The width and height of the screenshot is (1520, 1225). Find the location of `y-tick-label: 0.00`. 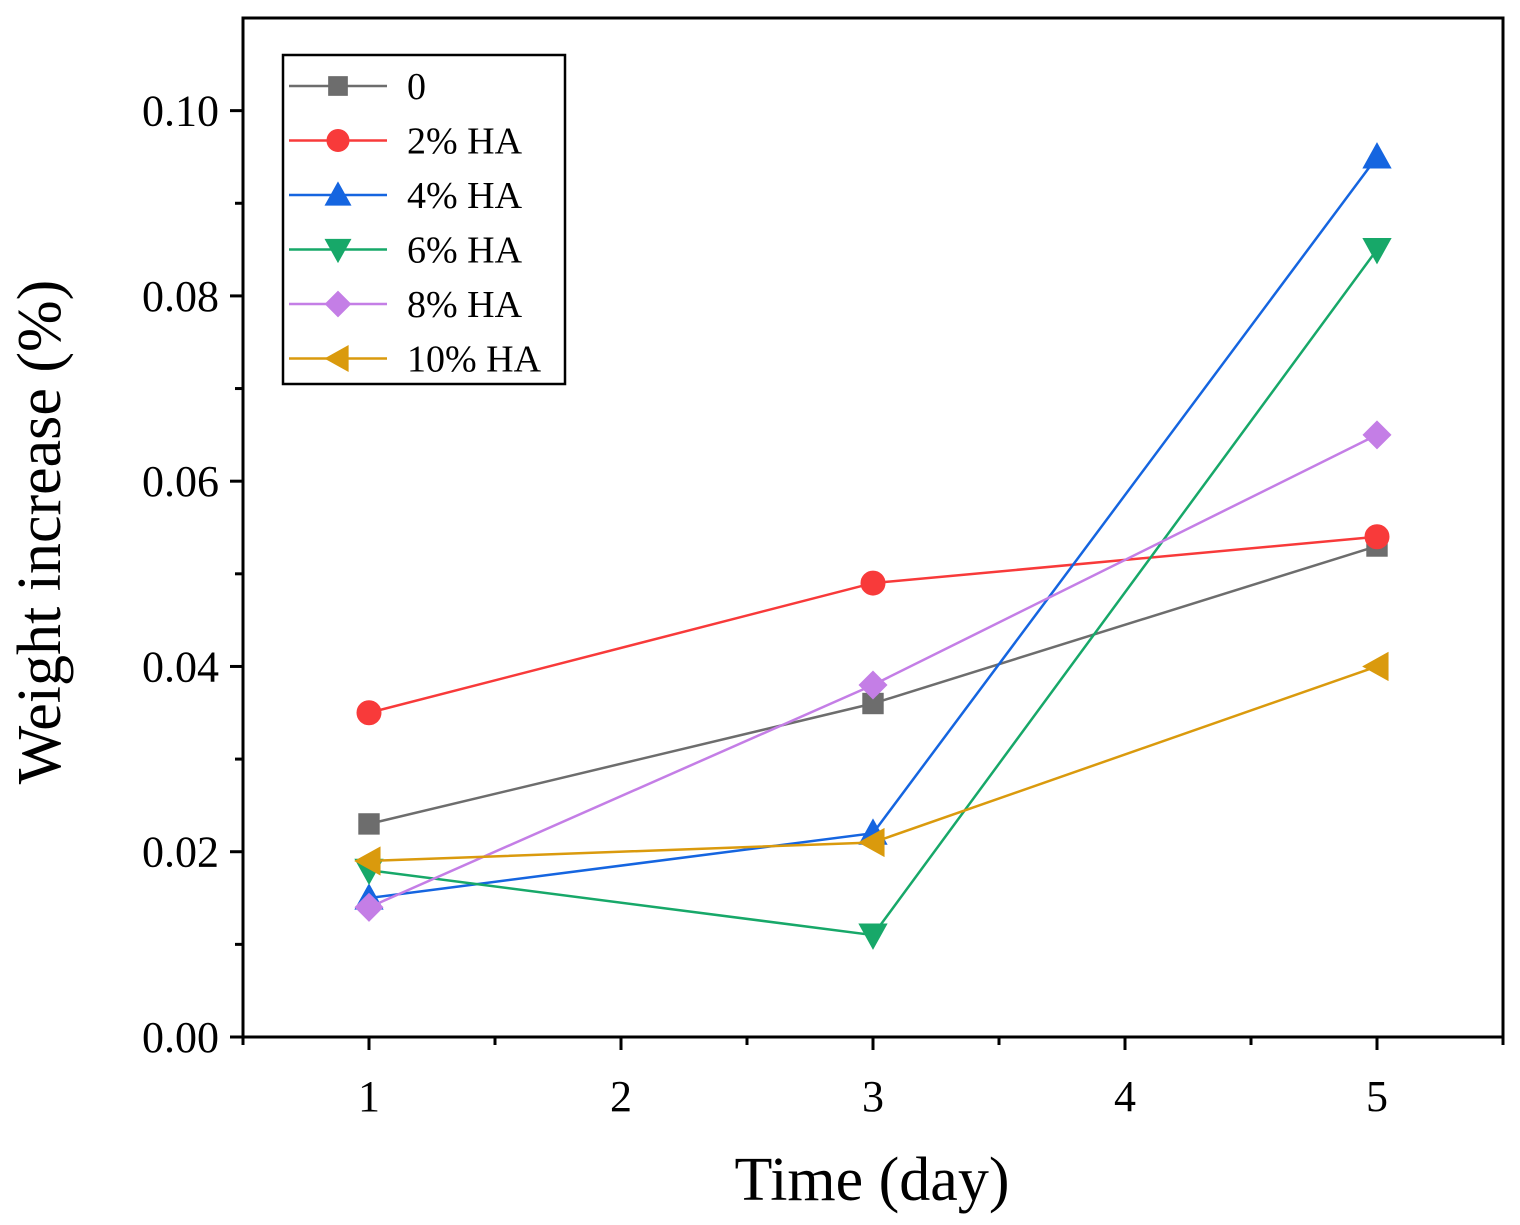

y-tick-label: 0.00 is located at coordinates (180, 1037).